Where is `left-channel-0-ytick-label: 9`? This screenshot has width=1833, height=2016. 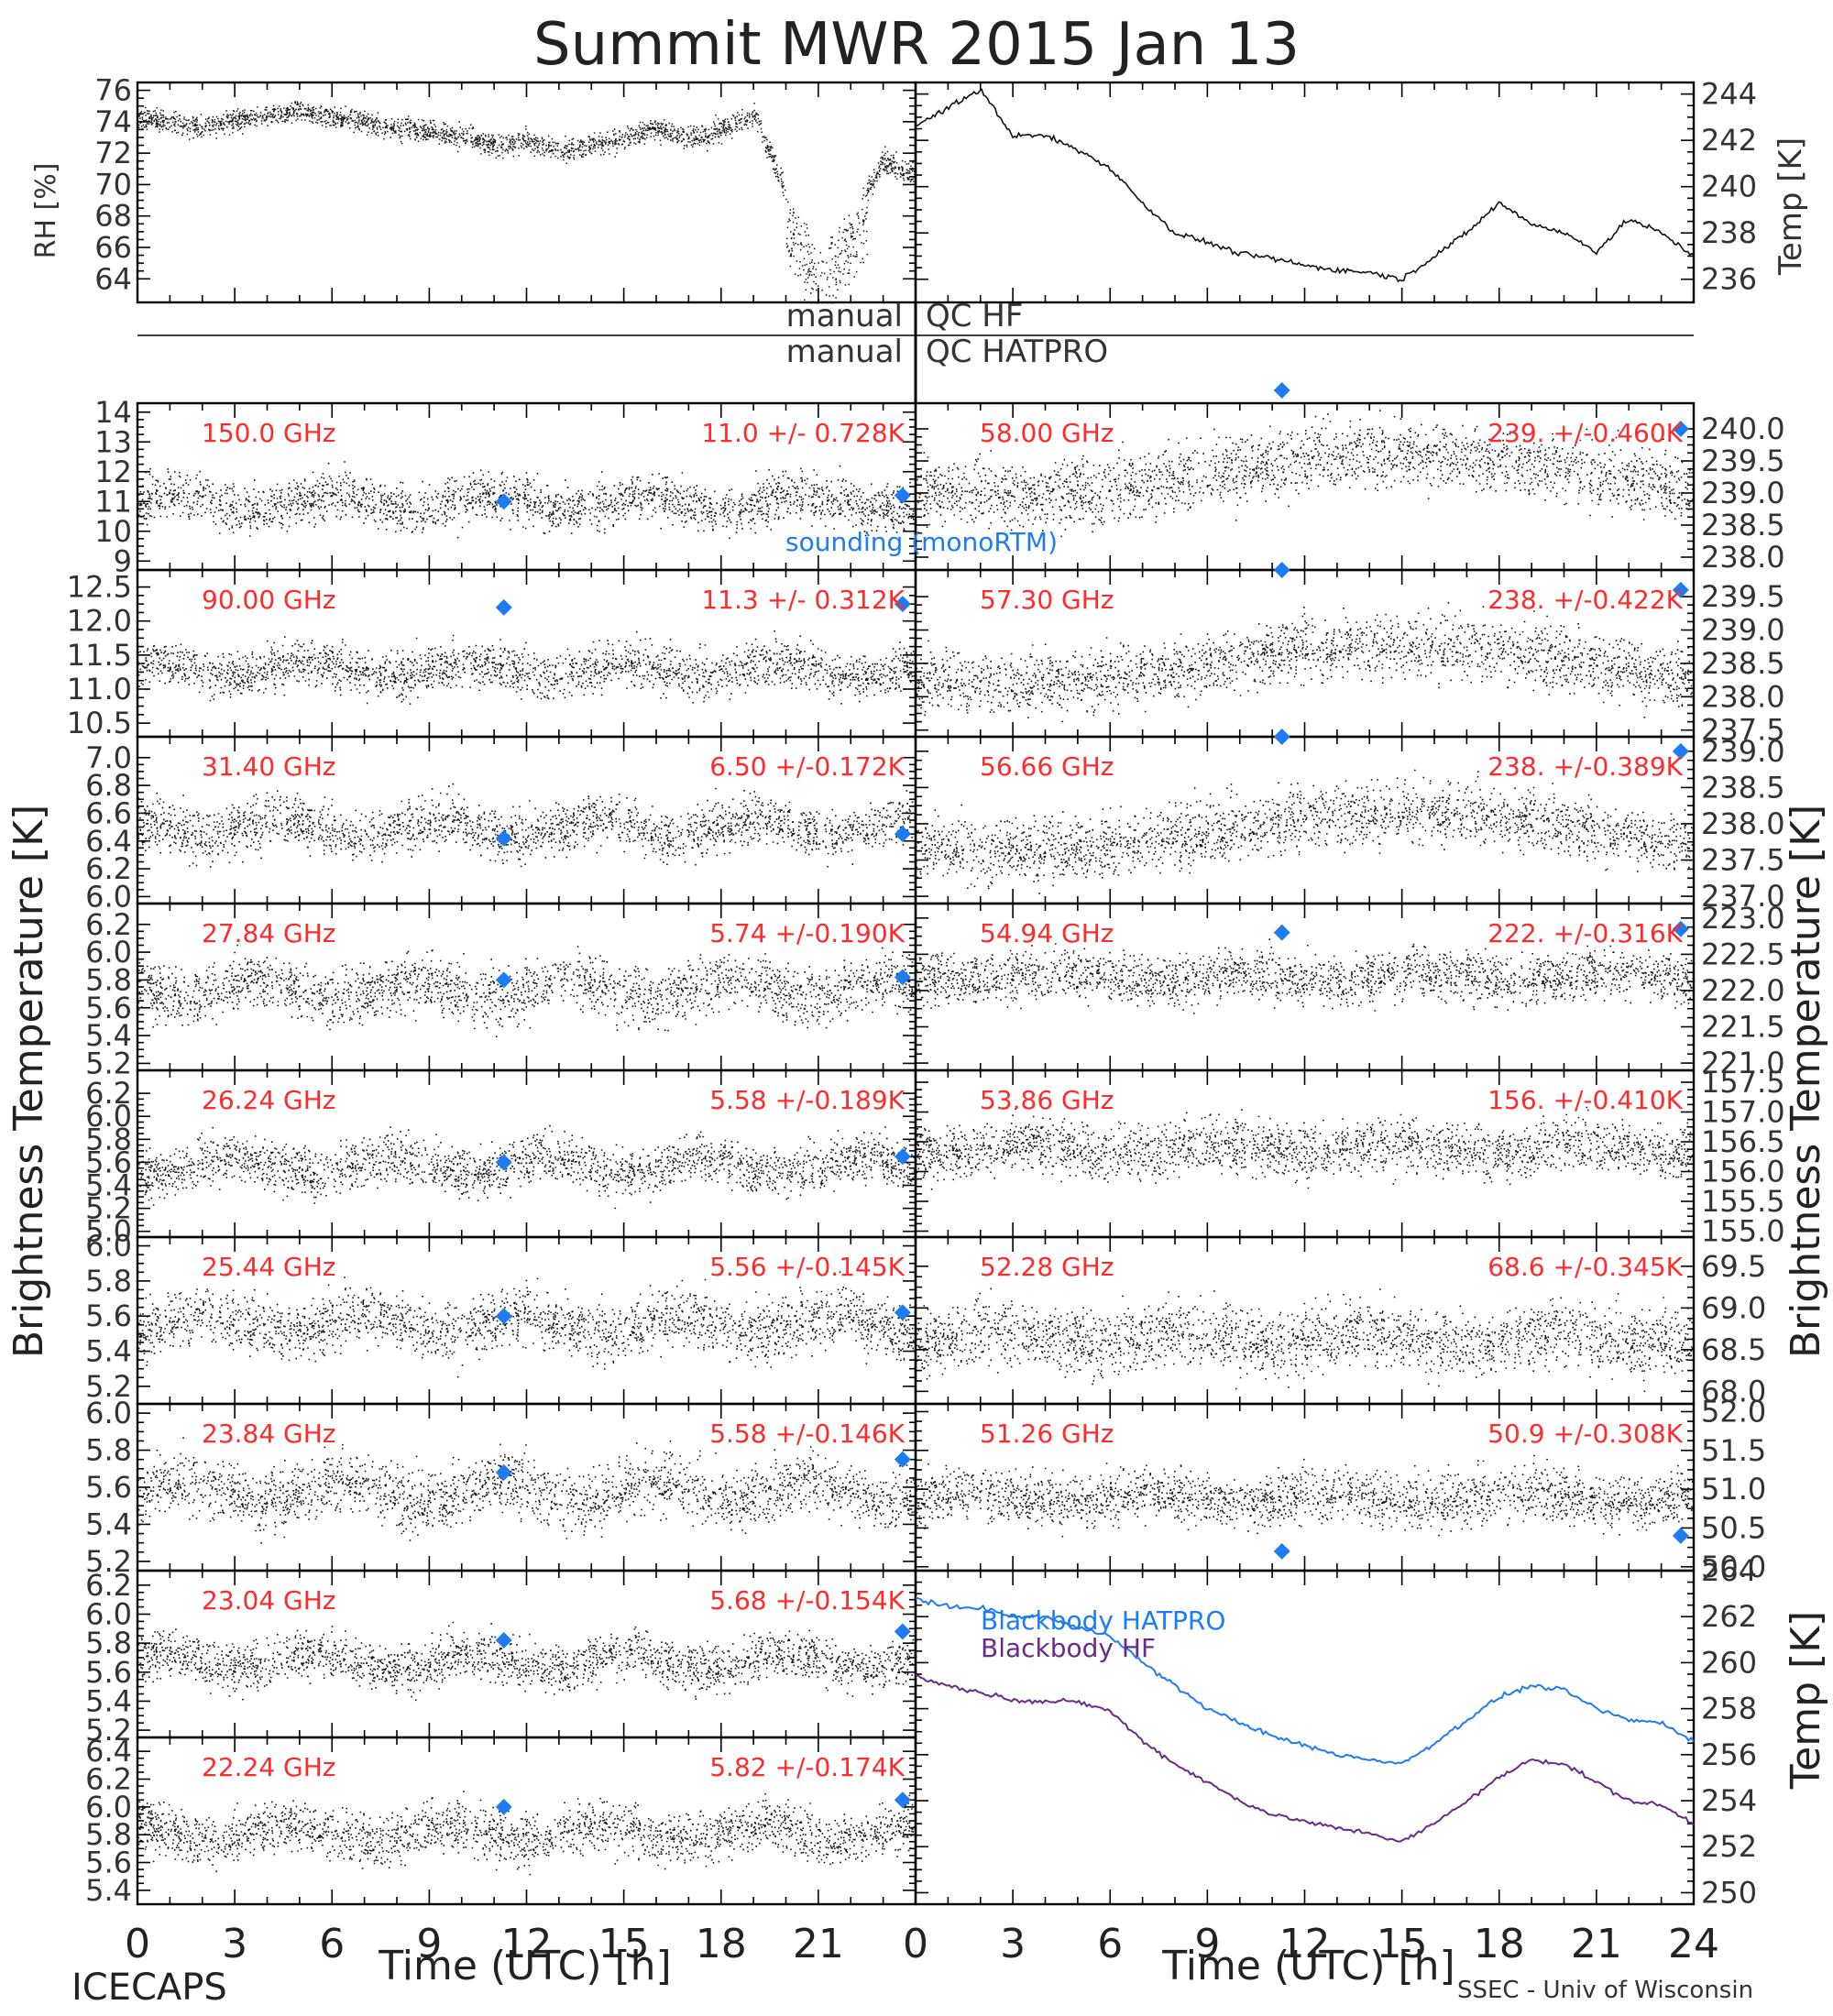 left-channel-0-ytick-label: 9 is located at coordinates (123, 560).